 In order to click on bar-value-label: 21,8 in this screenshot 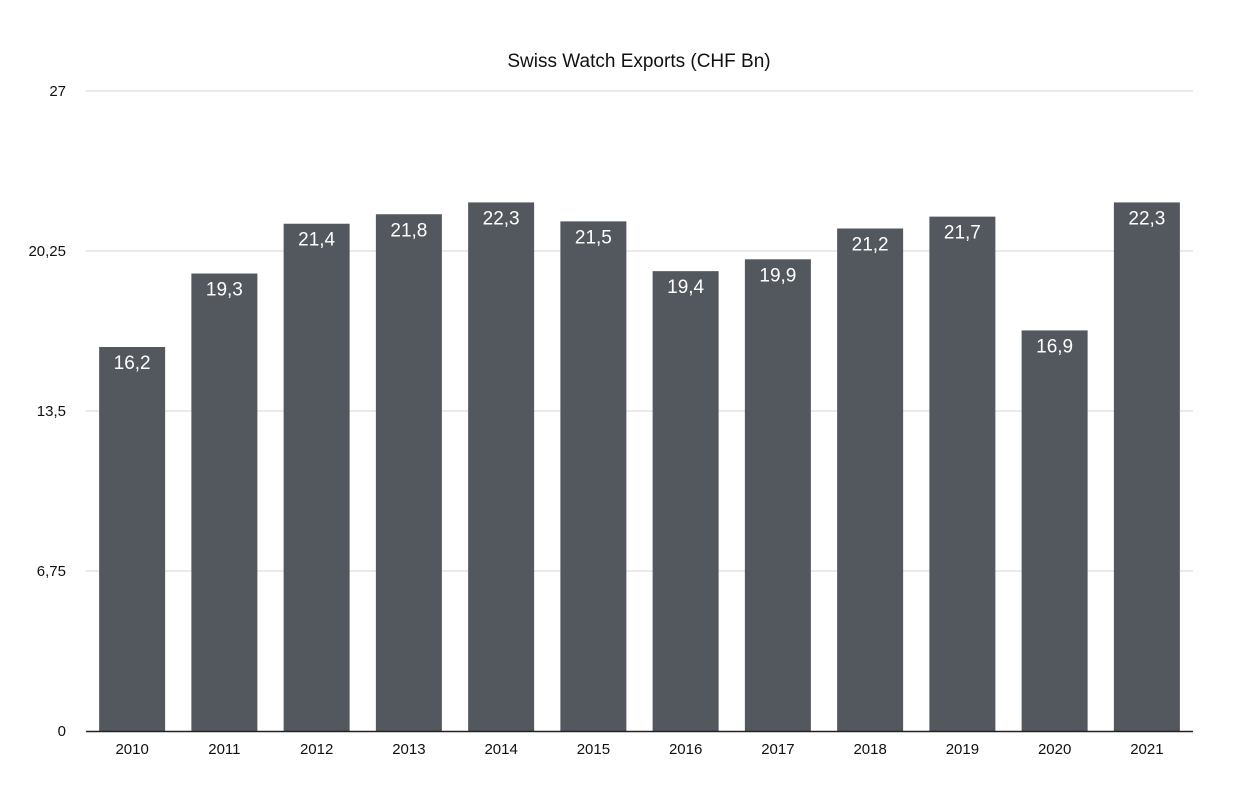, I will do `click(408, 230)`.